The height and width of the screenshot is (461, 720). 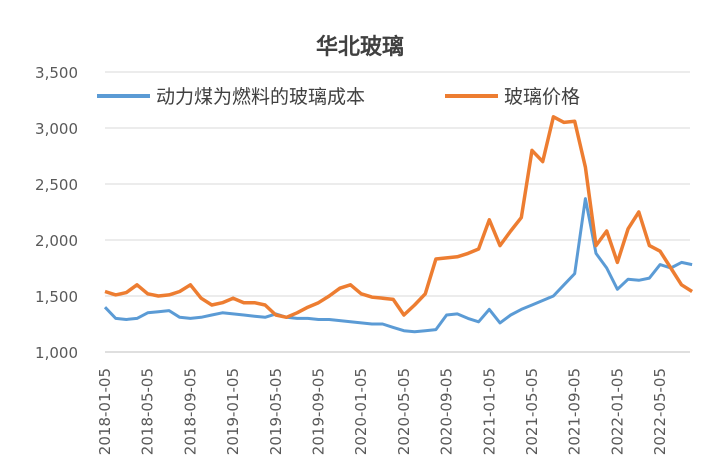 What do you see at coordinates (361, 411) in the screenshot?
I see `x-tick-label: 2020-01-05` at bounding box center [361, 411].